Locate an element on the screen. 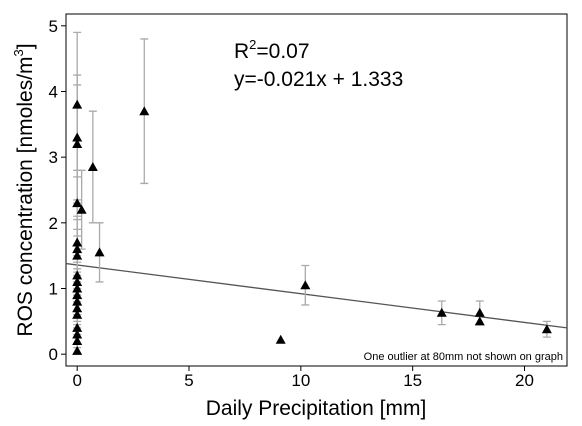 The height and width of the screenshot is (426, 582). x-tick-label: 15 is located at coordinates (412, 380).